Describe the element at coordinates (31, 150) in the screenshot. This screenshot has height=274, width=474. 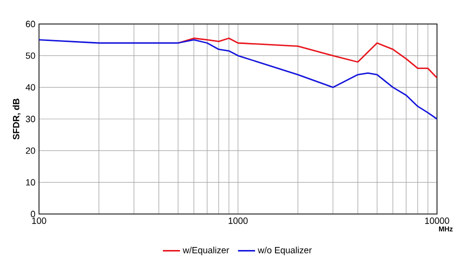
I see `y-tick-label: 20` at that location.